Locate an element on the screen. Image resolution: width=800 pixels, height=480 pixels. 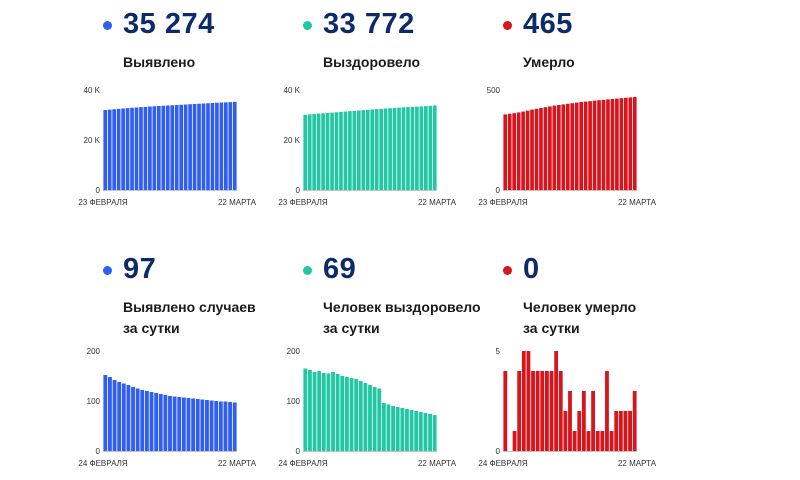
stat-value: 35 274 is located at coordinates (169, 24).